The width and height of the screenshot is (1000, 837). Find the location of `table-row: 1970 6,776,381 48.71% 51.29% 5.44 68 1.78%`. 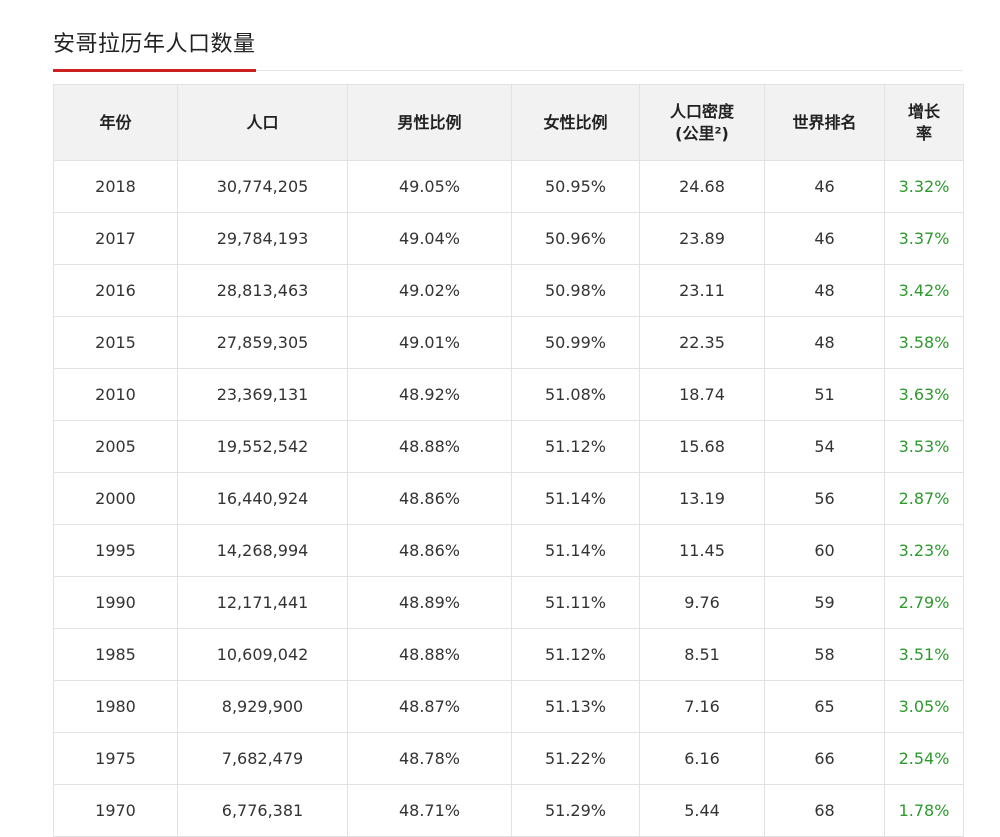

table-row: 1970 6,776,381 48.71% 51.29% 5.44 68 1.78% is located at coordinates (508, 810).